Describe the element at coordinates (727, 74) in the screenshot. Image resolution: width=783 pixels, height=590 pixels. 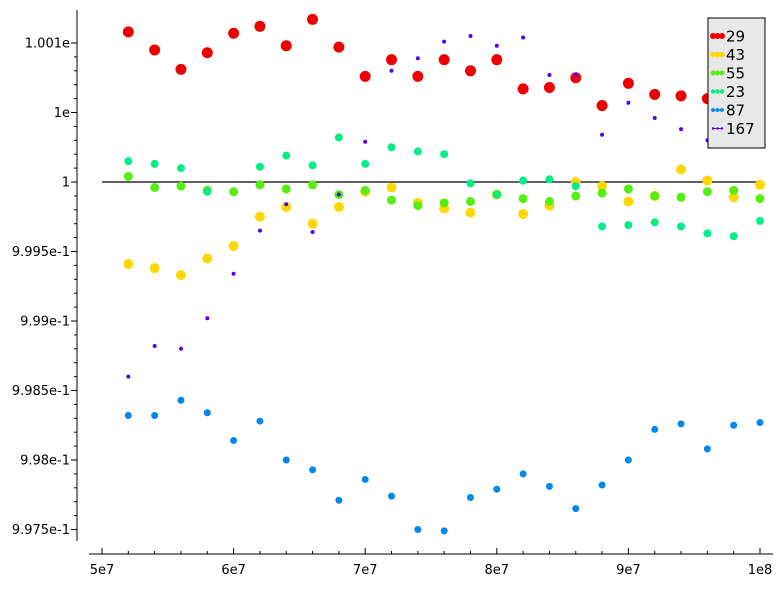
I see `legend-entry-55: 55` at that location.